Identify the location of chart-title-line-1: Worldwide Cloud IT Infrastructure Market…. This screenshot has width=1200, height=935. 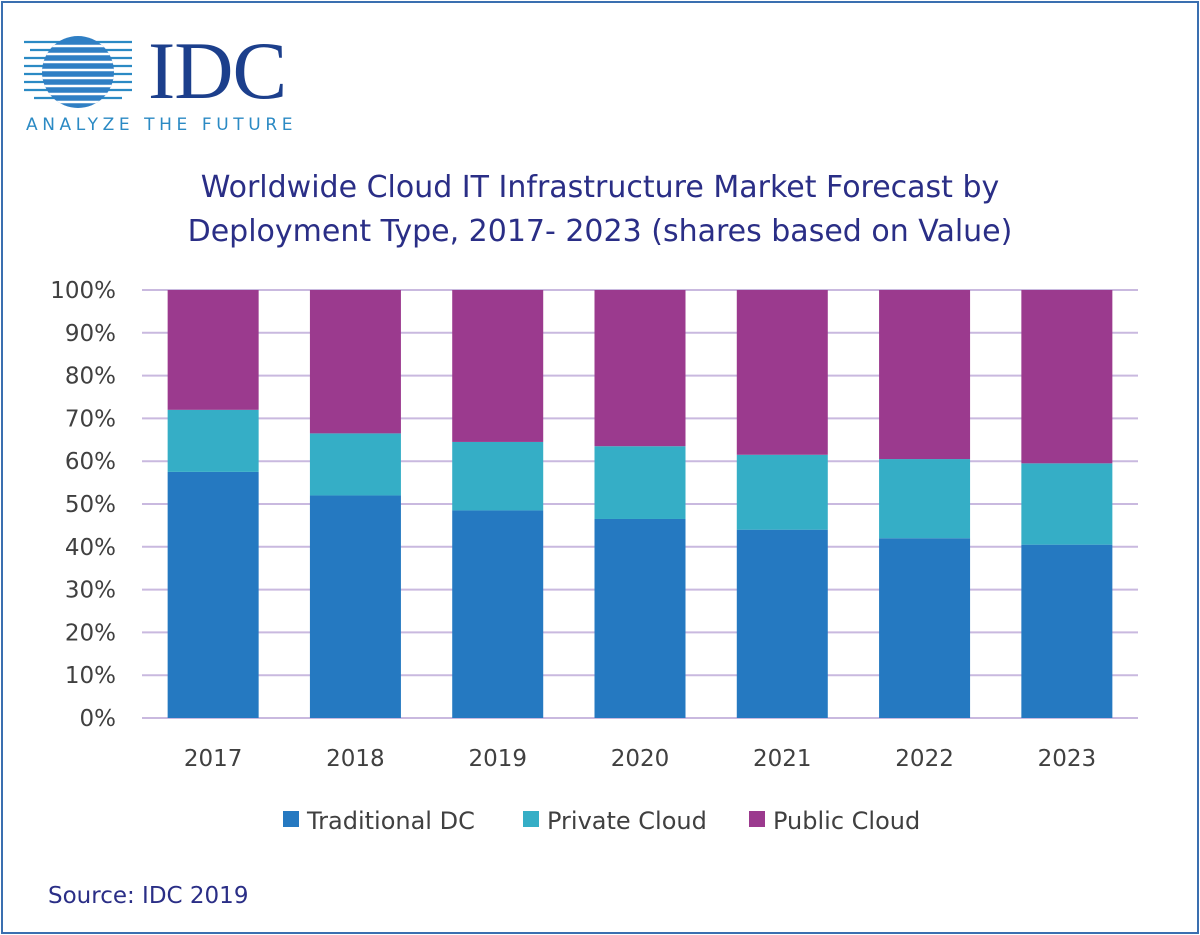
(600, 187).